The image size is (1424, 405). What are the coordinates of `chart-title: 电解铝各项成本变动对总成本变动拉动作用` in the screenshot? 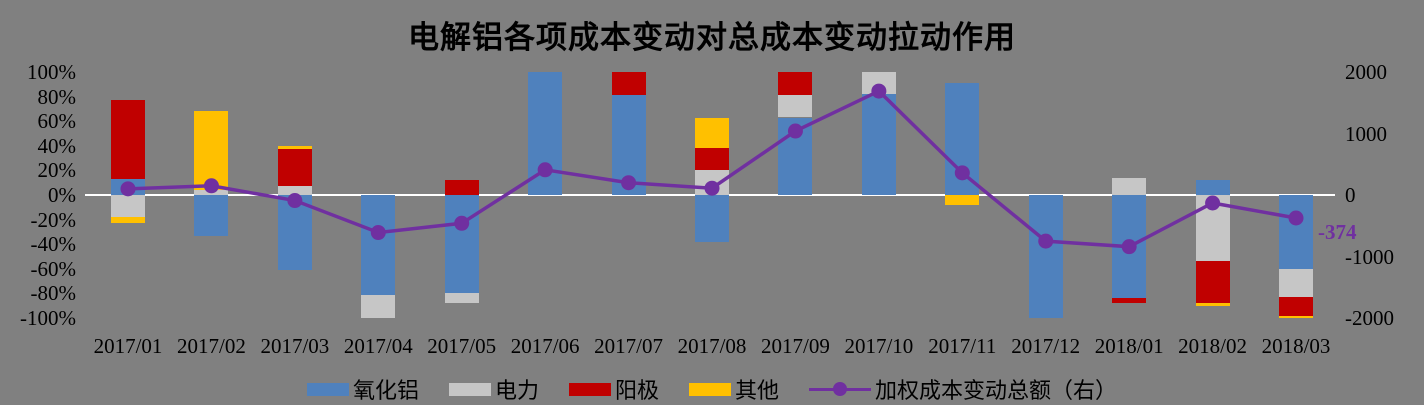 It's located at (712, 37).